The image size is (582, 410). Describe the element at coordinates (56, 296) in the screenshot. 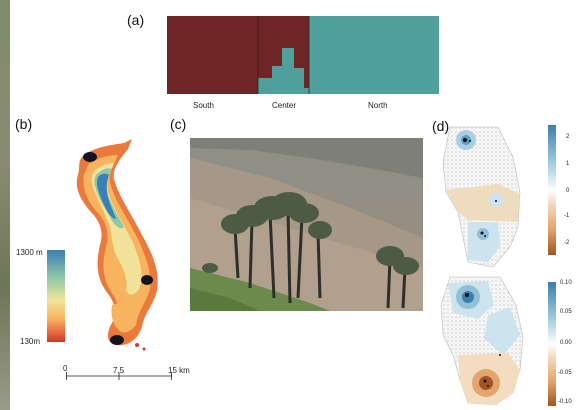

I see `elevation-legend-bar` at that location.